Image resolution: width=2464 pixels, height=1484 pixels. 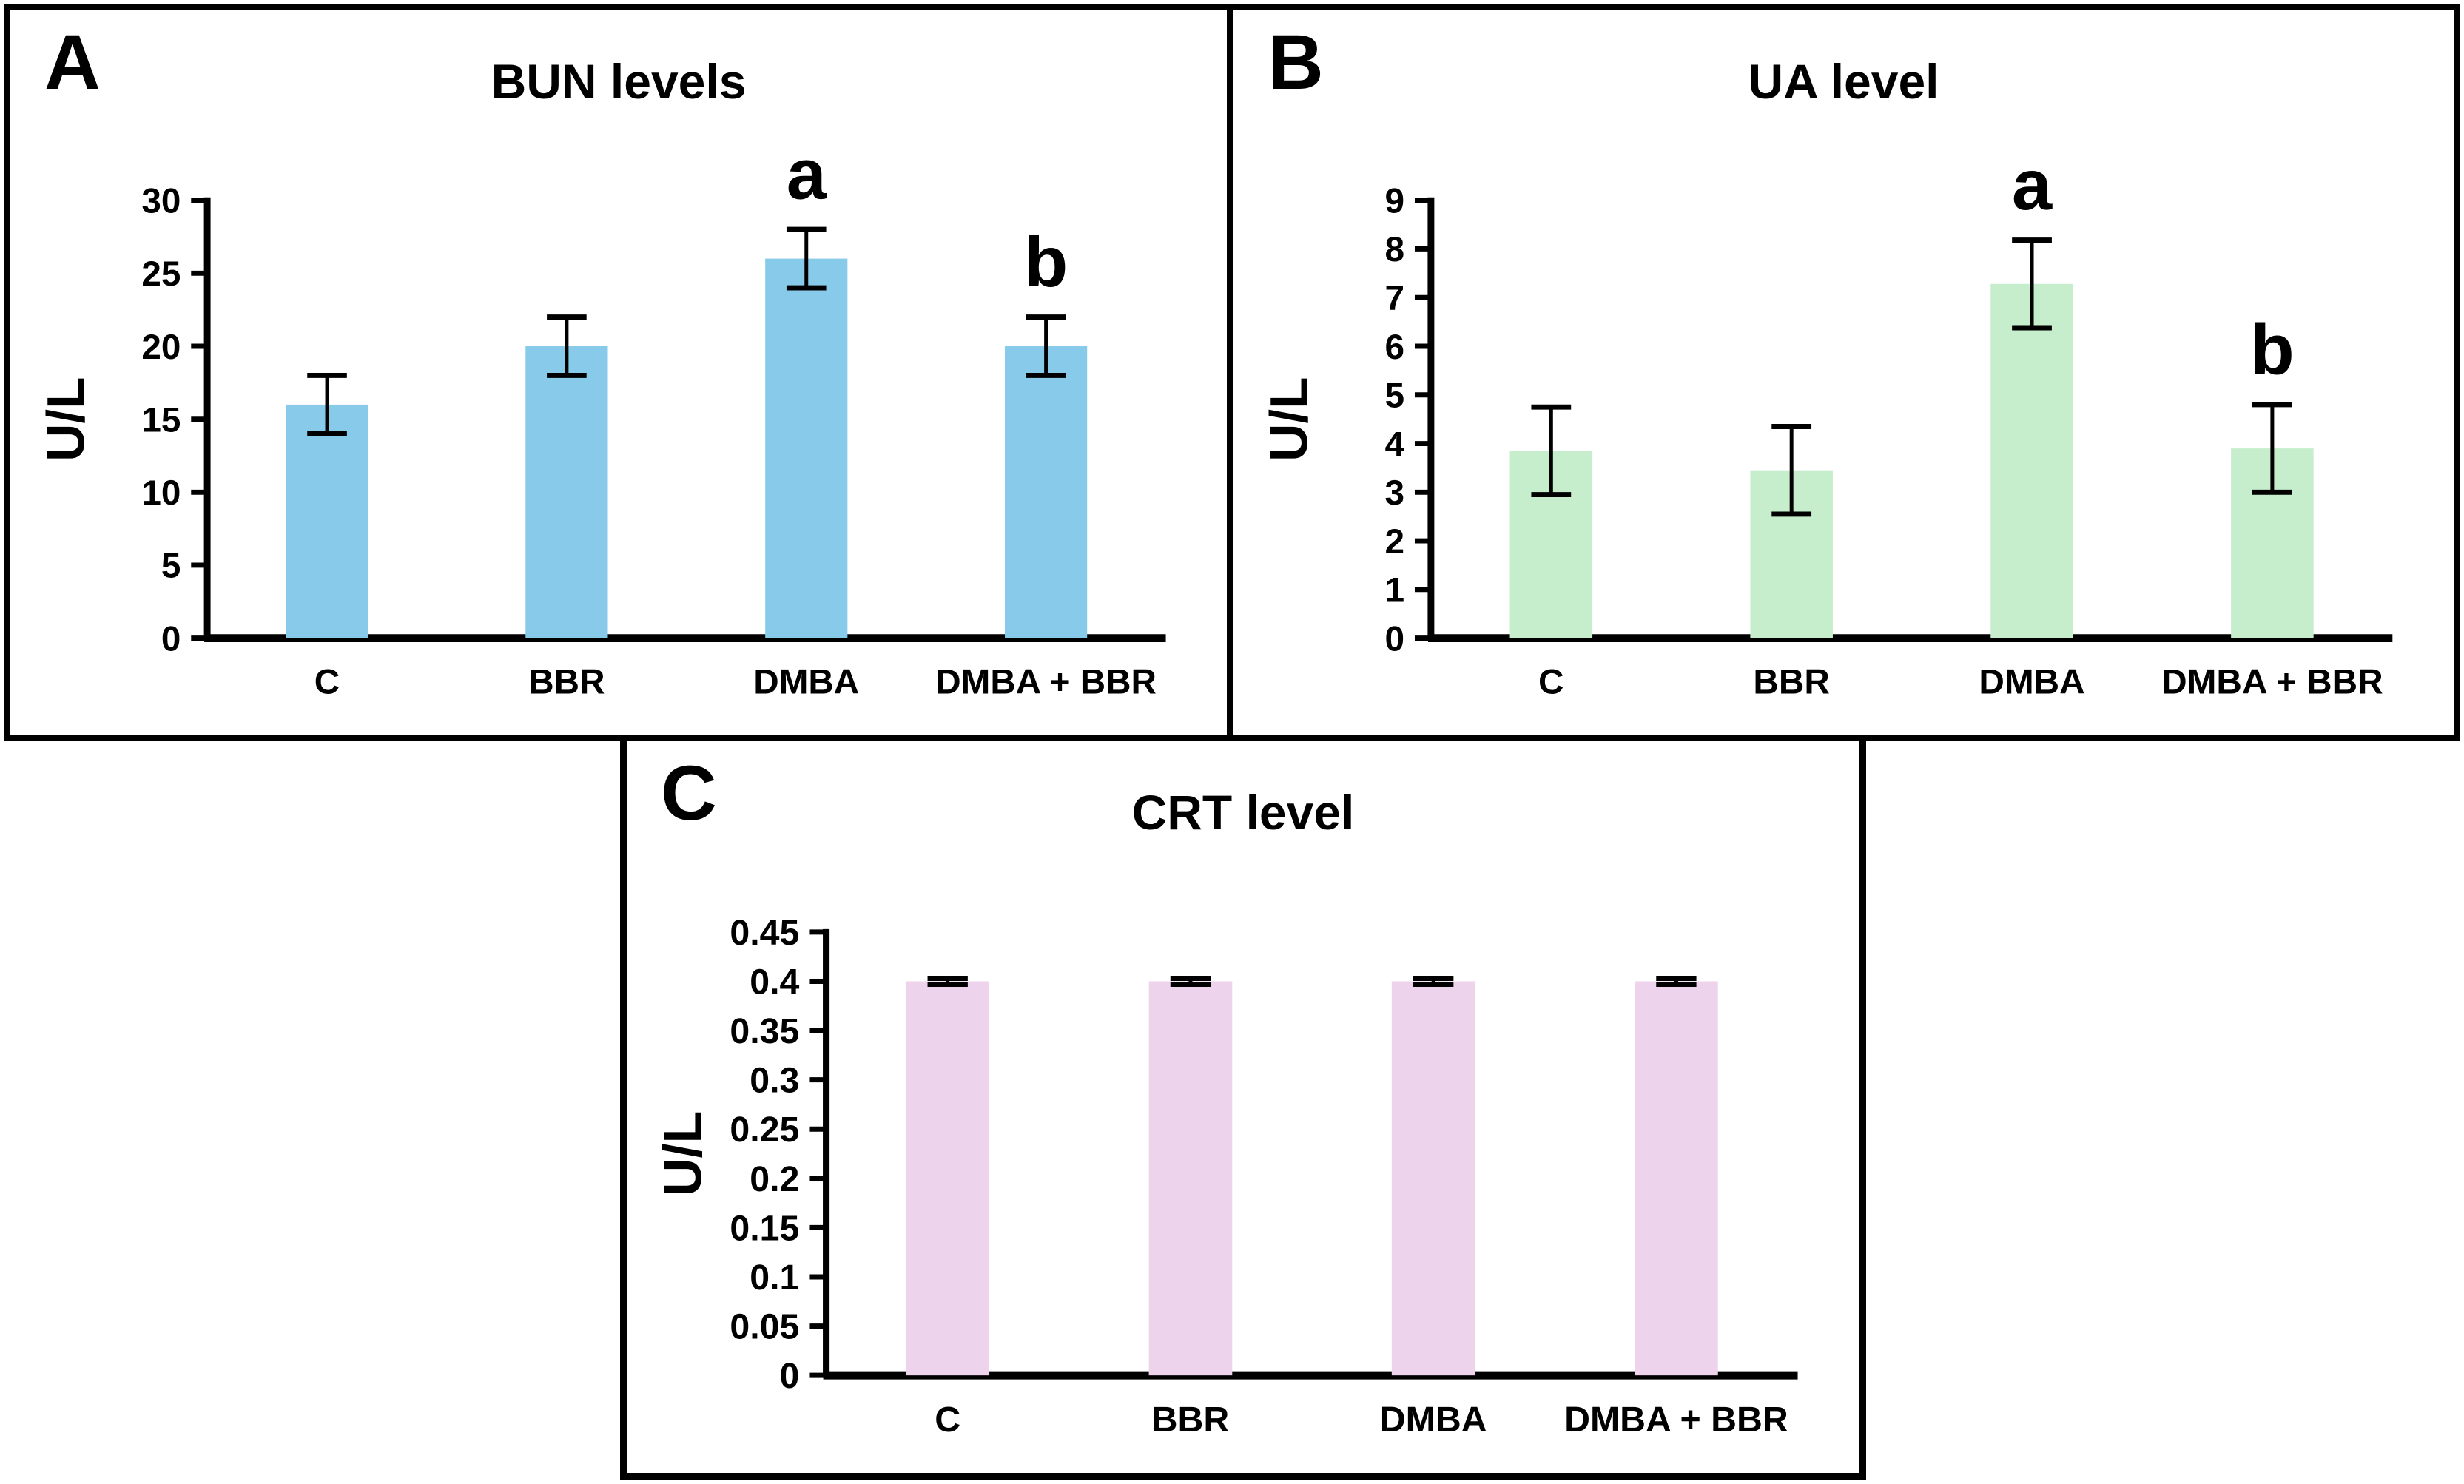 I want to click on y-tick-label: 6, so click(x=1394, y=347).